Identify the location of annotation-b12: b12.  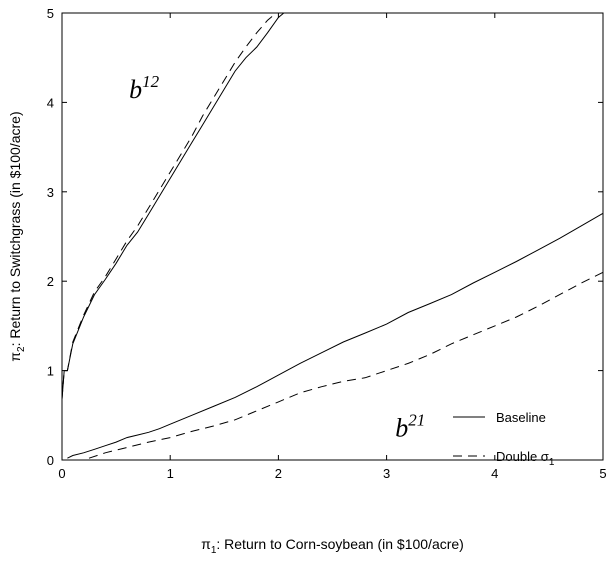
(144, 88).